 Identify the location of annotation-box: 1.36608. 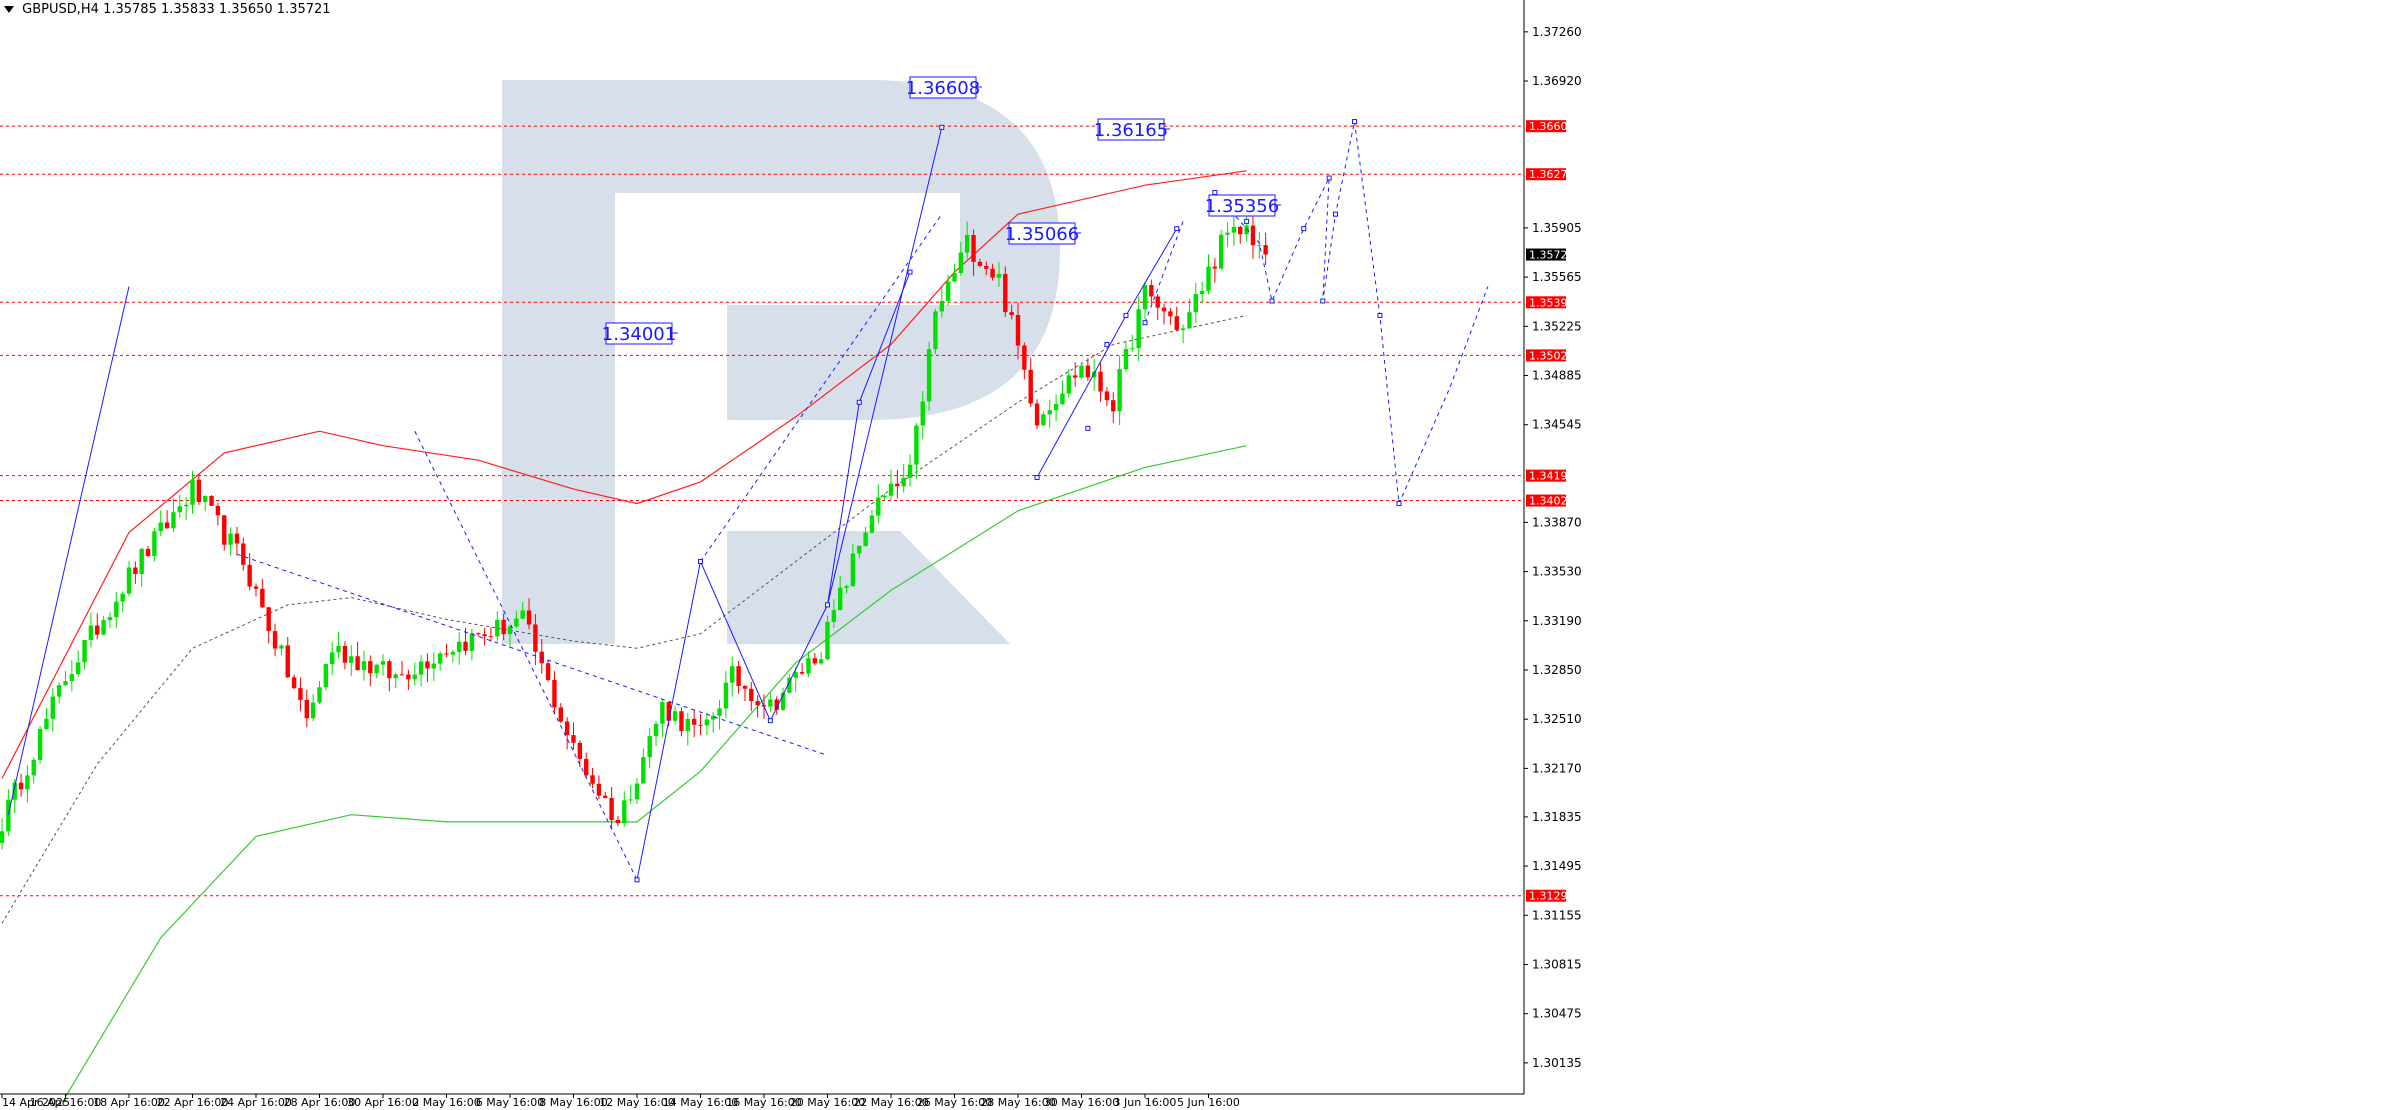
(944, 87).